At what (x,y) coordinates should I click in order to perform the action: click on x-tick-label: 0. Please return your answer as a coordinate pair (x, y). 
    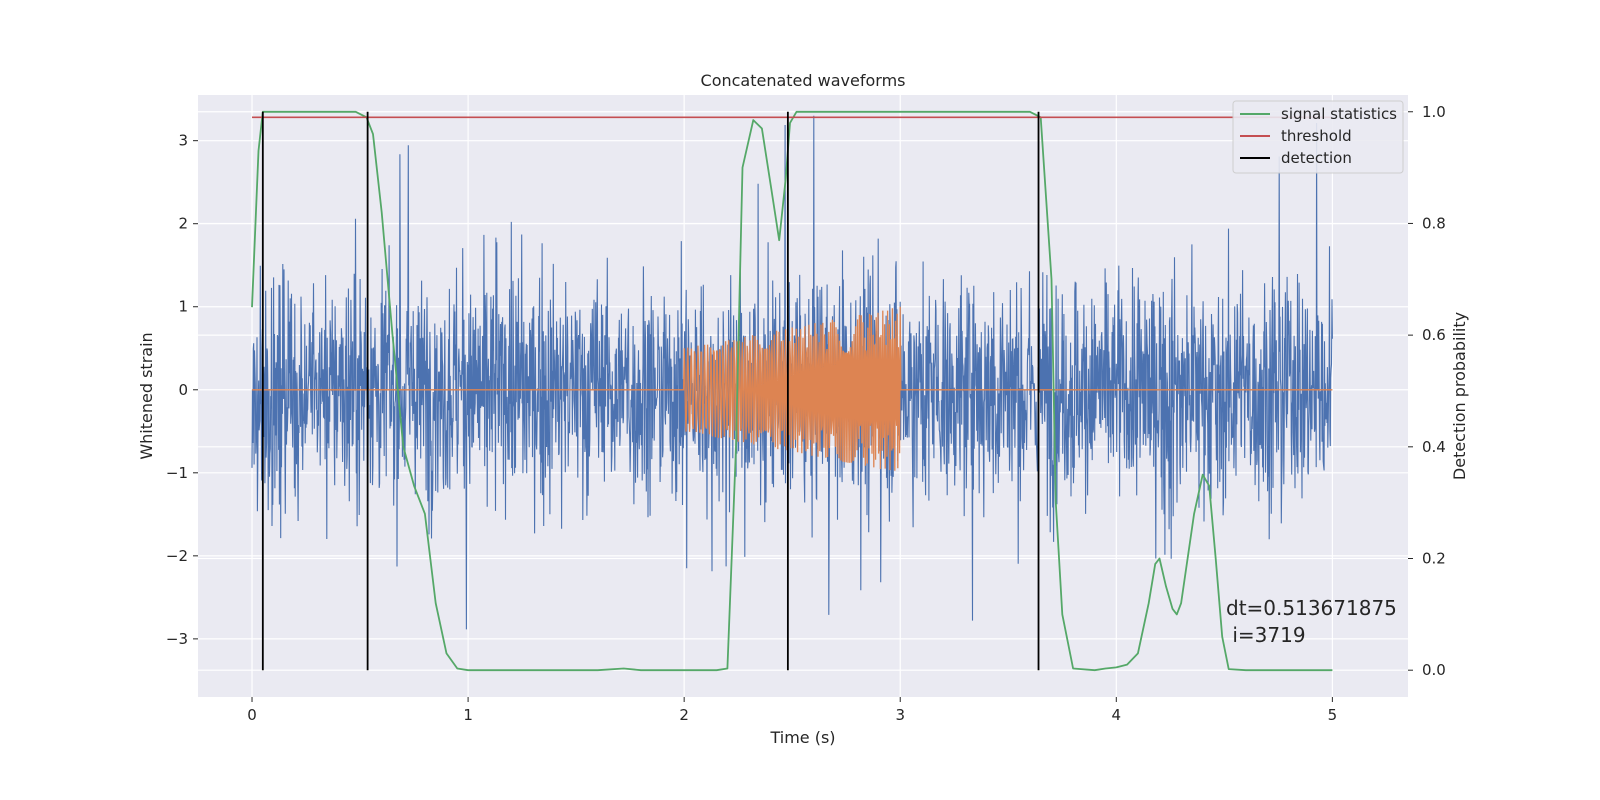
    Looking at the image, I should click on (252, 715).